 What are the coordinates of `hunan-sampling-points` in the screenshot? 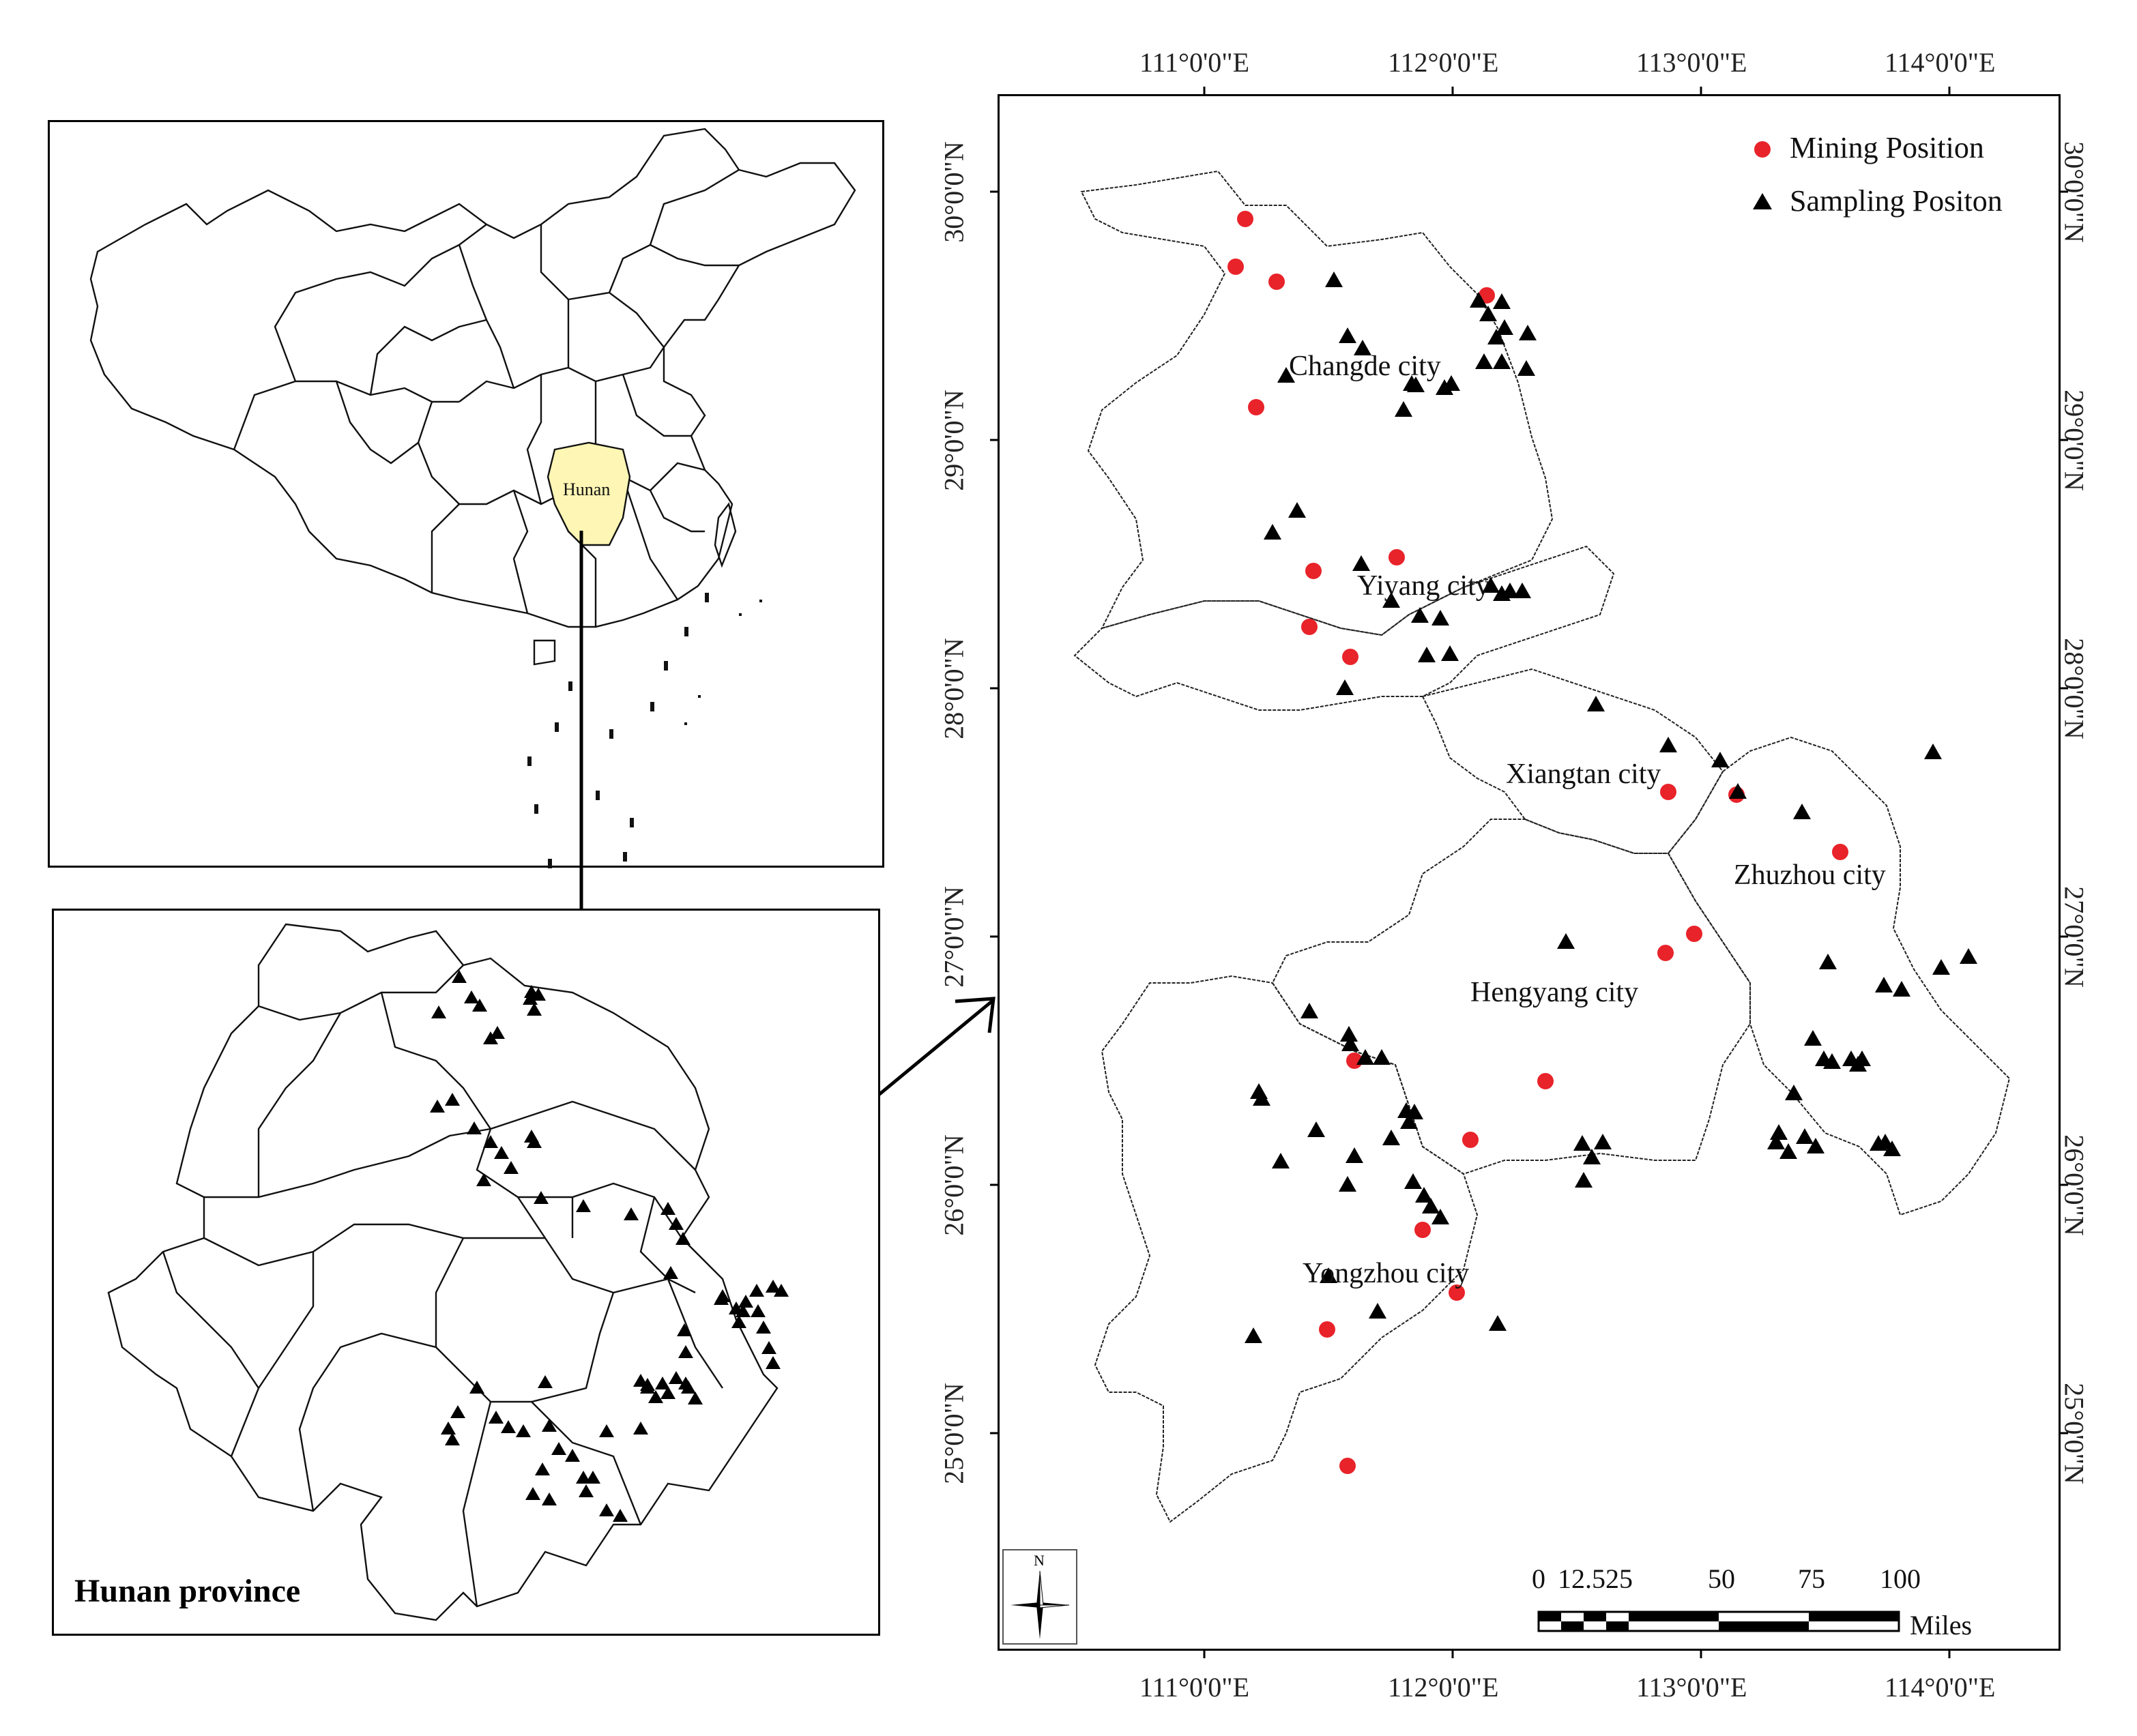 It's located at (610, 1246).